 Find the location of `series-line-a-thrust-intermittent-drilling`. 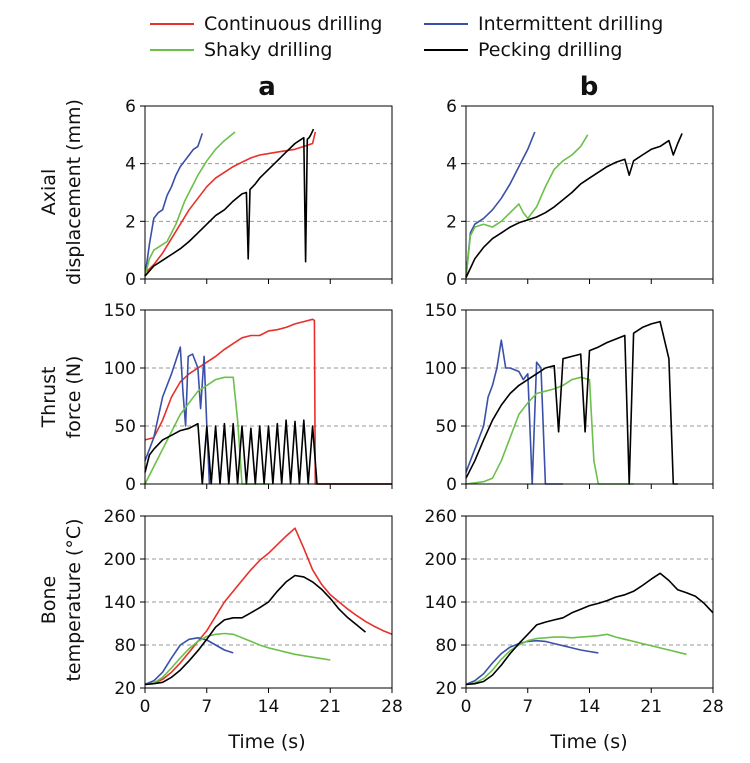

series-line-a-thrust-intermittent-drilling is located at coordinates (177, 415).